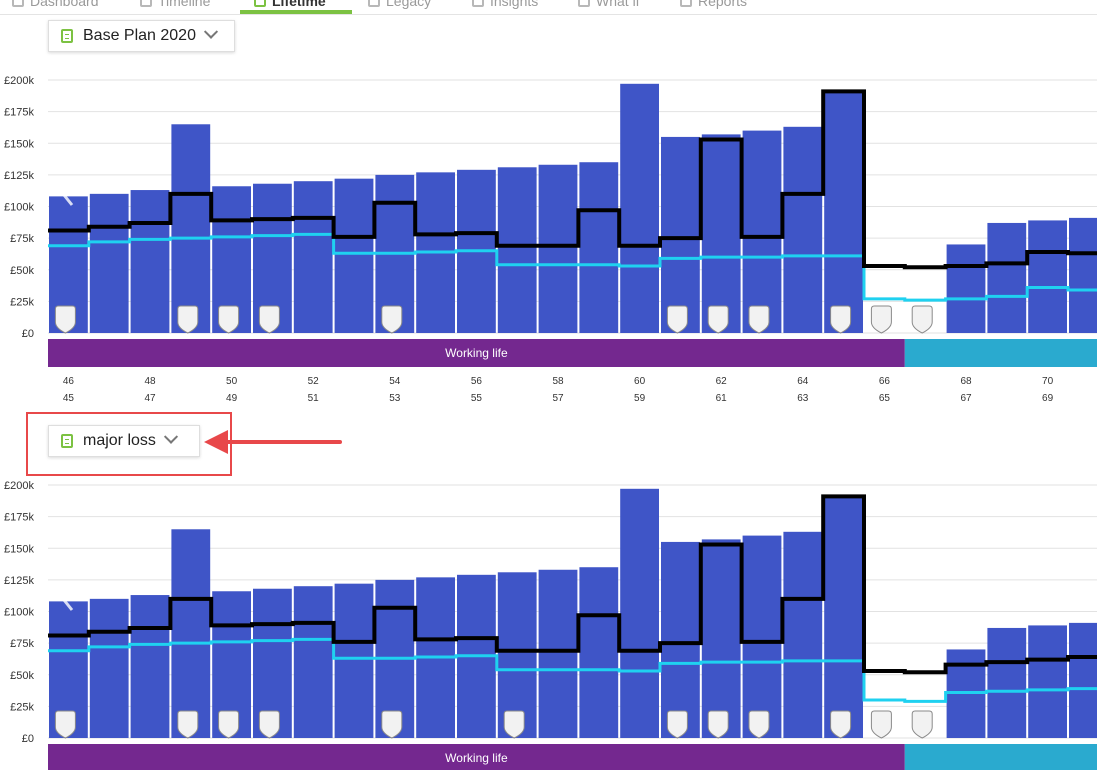 This screenshot has width=1097, height=770. I want to click on tab-what-if: What if, so click(609, 5).